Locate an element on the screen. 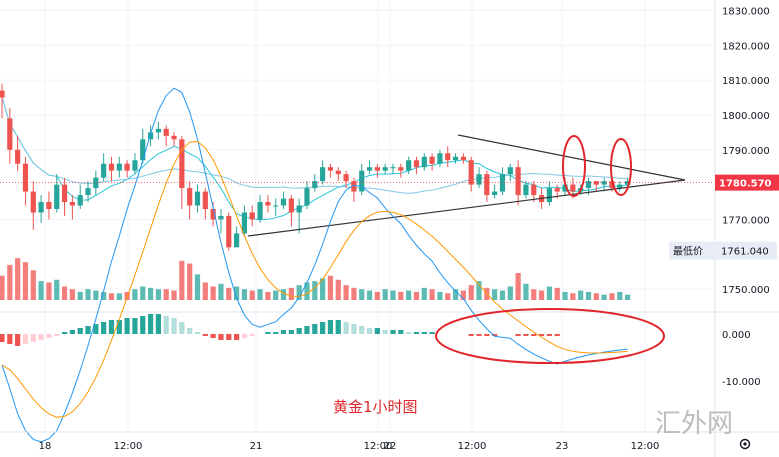 The height and width of the screenshot is (457, 779). triangle-trendlines is located at coordinates (466, 185).